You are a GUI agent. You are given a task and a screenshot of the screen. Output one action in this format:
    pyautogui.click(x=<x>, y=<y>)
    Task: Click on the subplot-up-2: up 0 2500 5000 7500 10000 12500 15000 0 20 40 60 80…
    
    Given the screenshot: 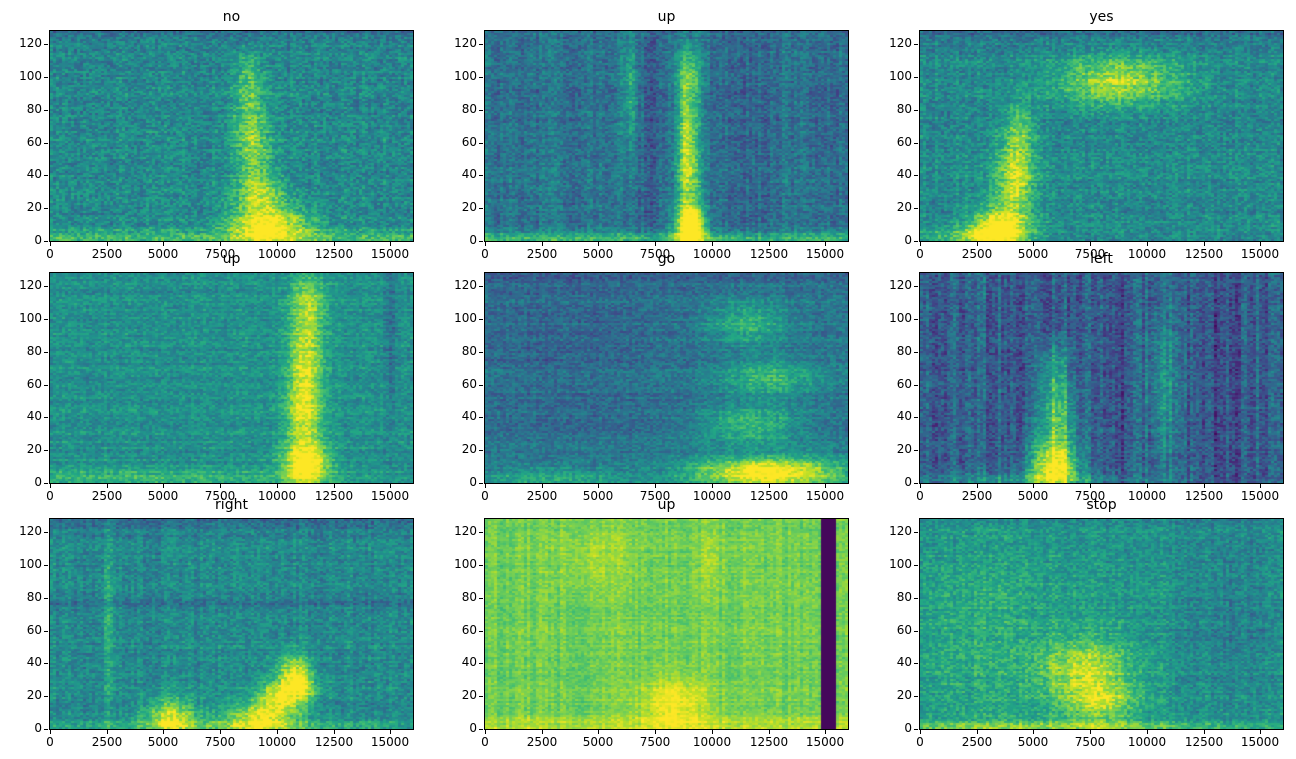 What is the action you would take?
    pyautogui.click(x=216, y=377)
    